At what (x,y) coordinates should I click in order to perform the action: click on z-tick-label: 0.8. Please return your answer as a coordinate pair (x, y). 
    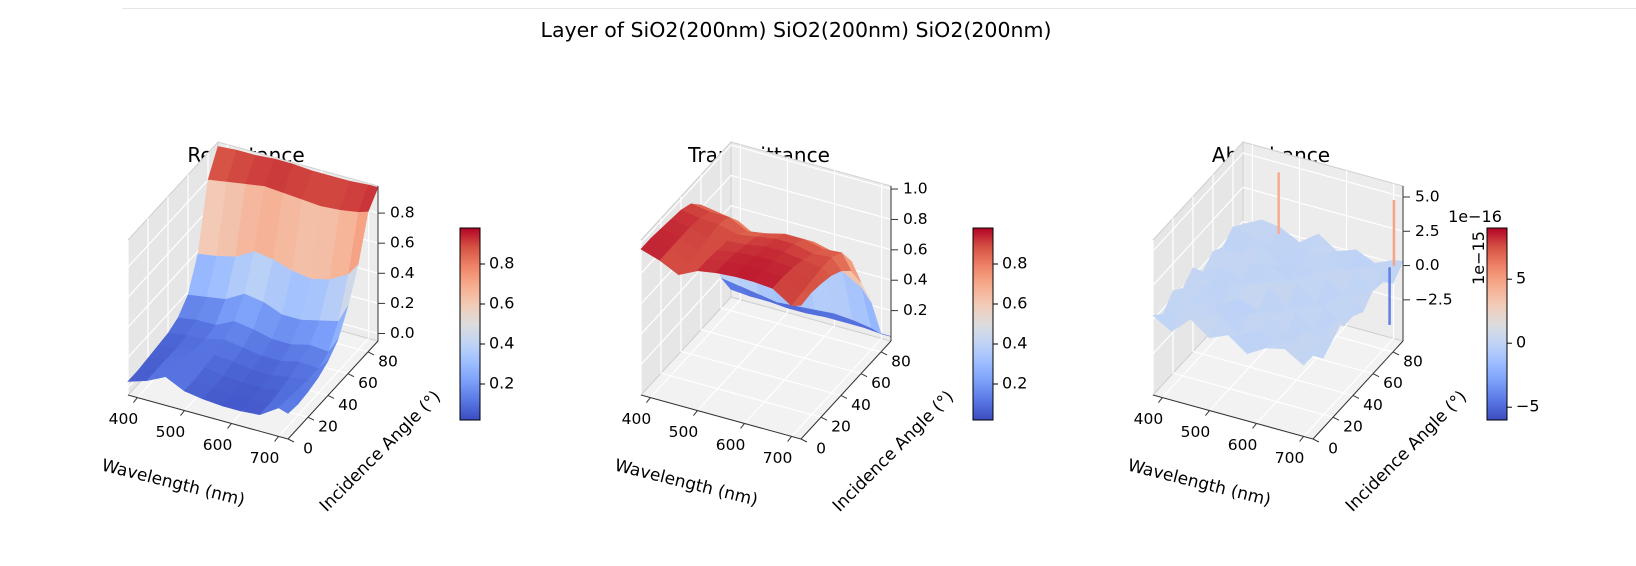
    Looking at the image, I should click on (915, 219).